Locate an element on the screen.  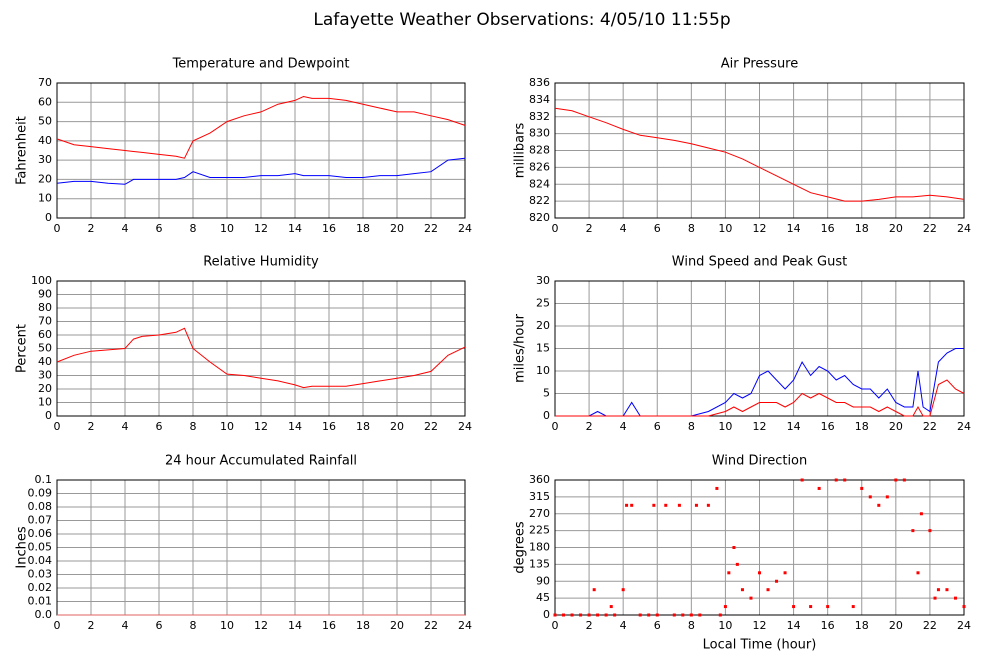
y-tick-label: 0.03 is located at coordinates (40, 574).